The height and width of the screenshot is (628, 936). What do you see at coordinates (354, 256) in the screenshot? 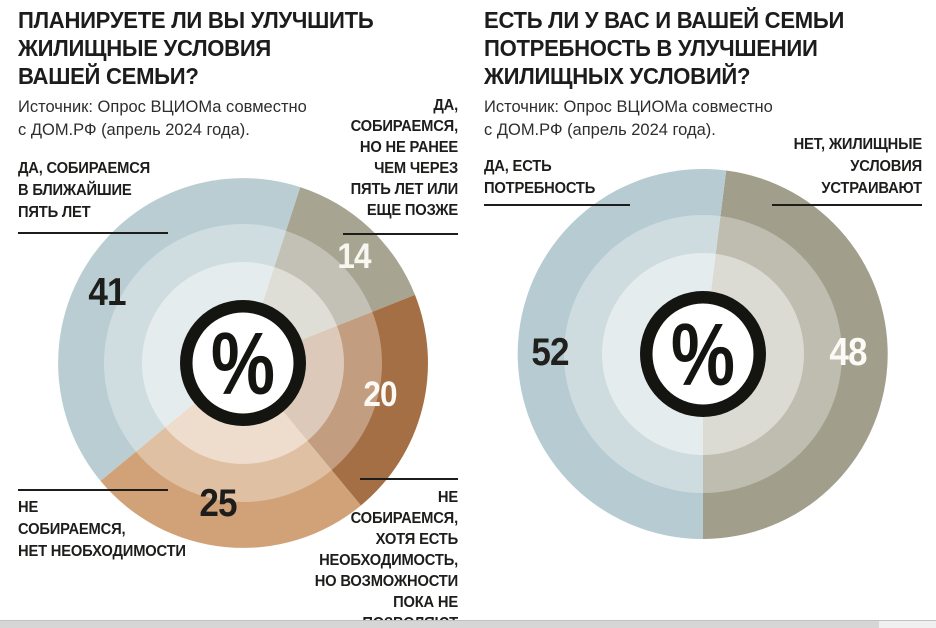
I see `slice-value-14: 14` at bounding box center [354, 256].